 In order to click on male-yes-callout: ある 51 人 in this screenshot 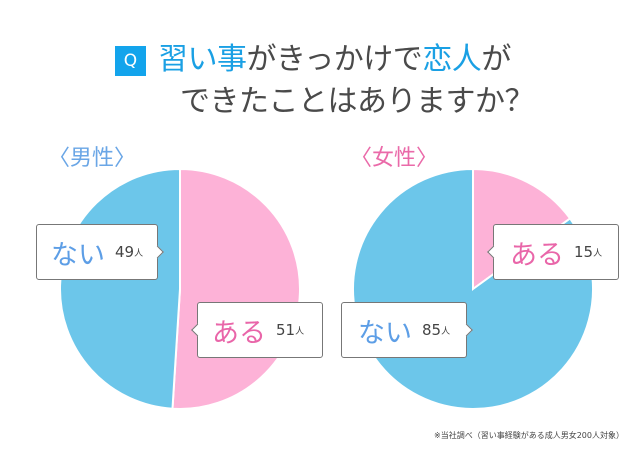, I will do `click(260, 330)`.